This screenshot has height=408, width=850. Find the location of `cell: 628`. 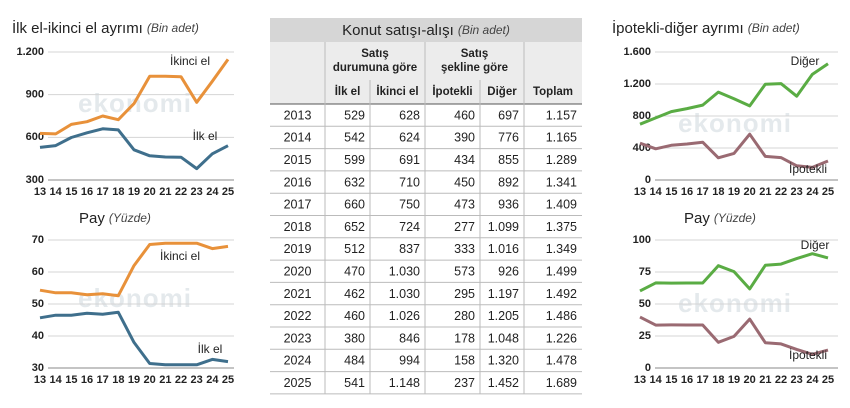

cell: 628 is located at coordinates (409, 115).